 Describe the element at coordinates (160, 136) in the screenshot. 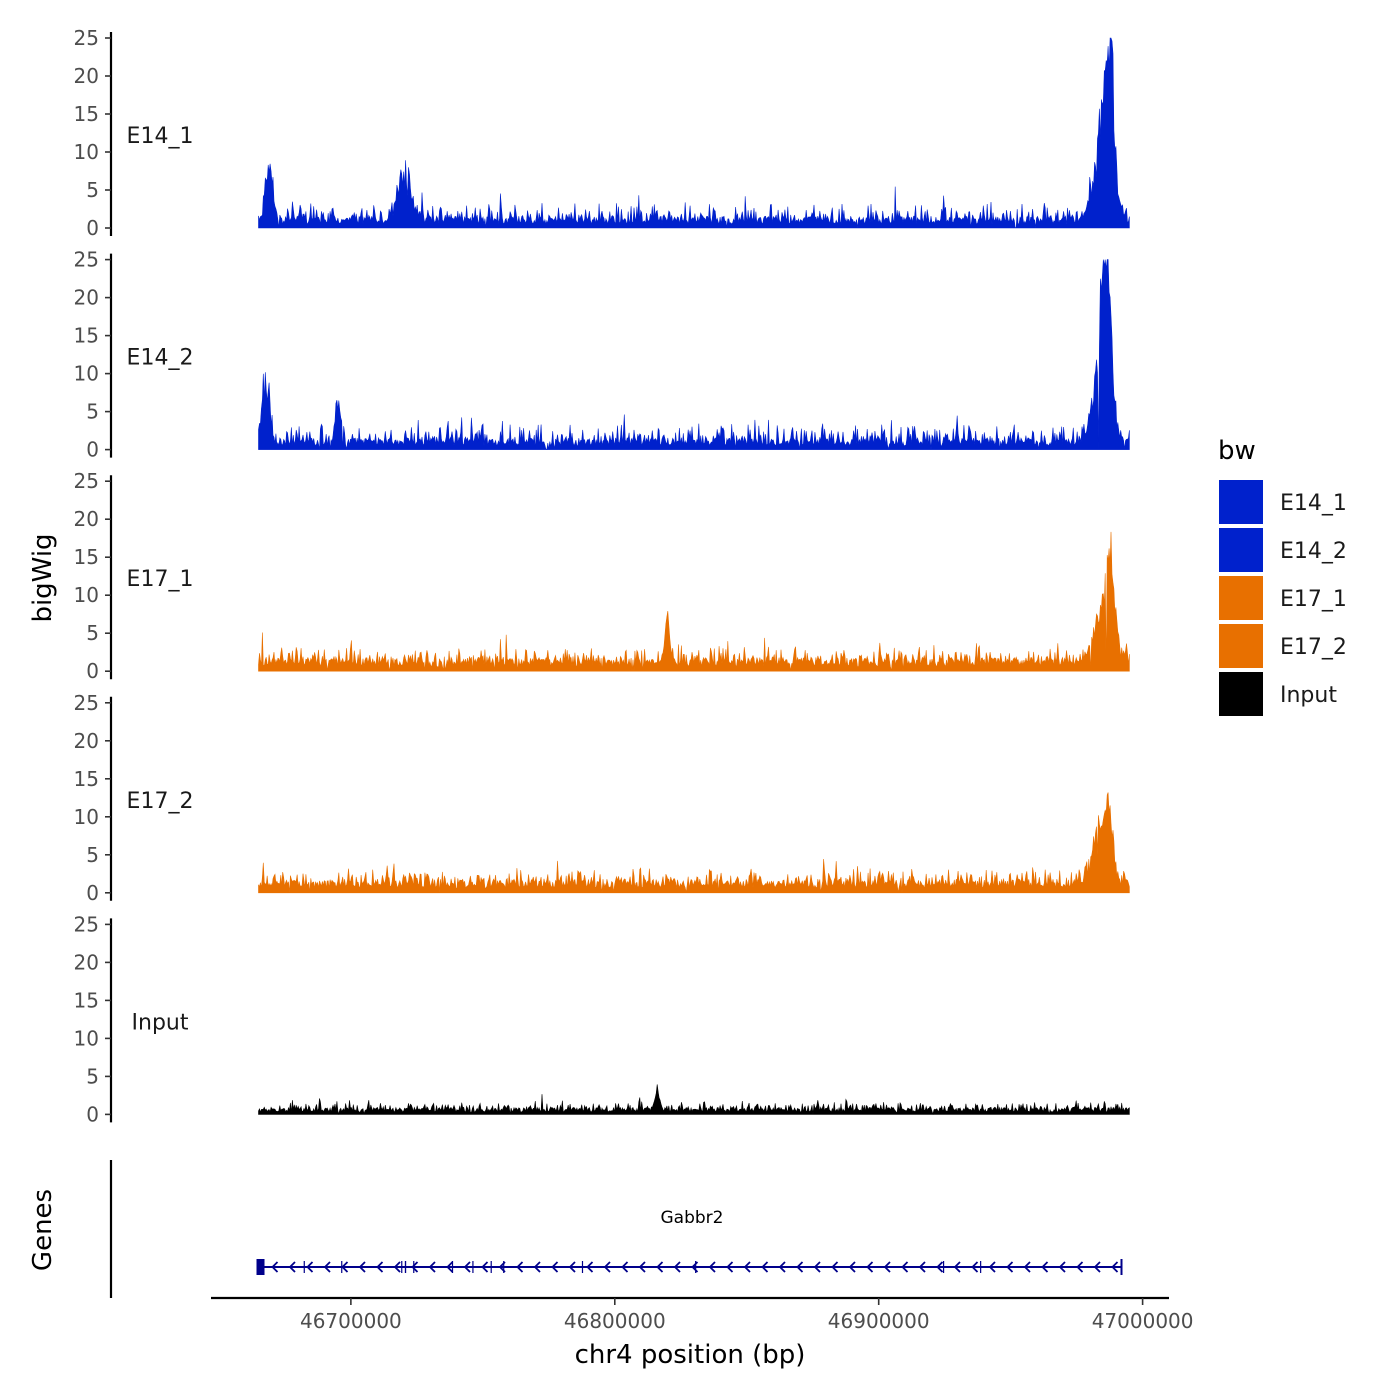

I see `track-label: E14_1` at that location.